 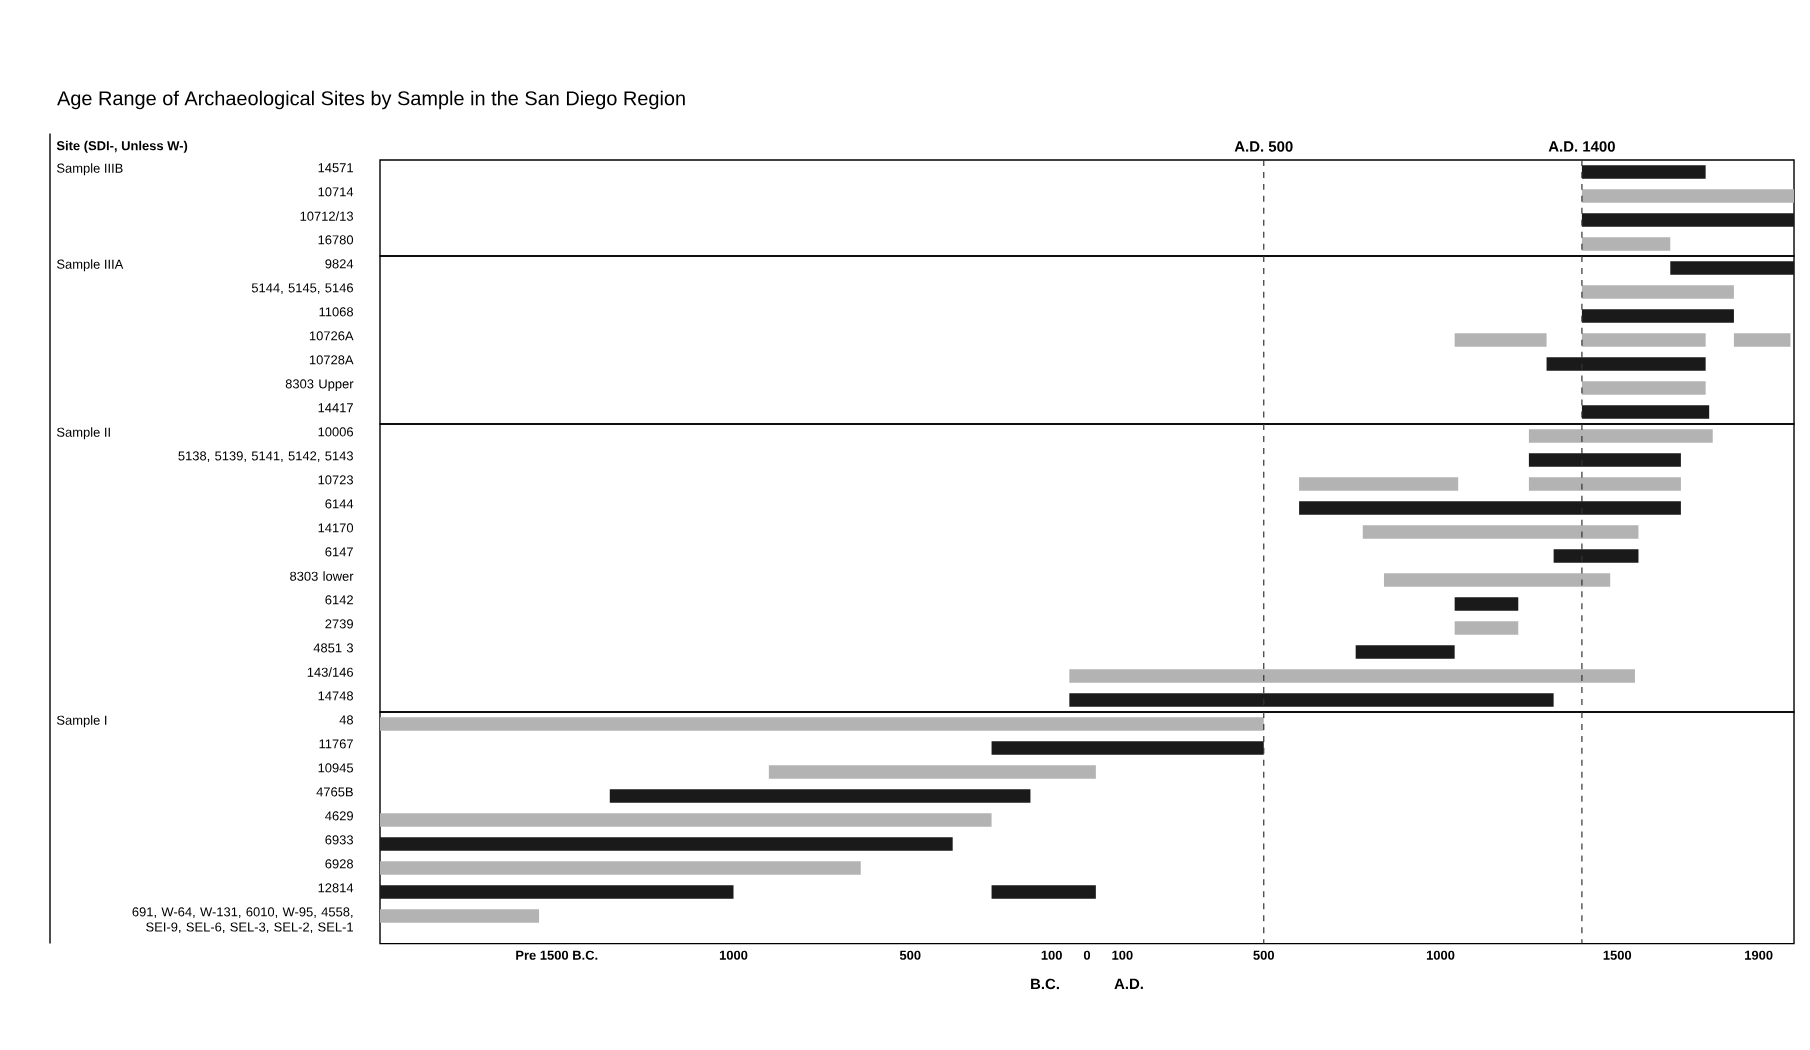 What do you see at coordinates (371, 100) in the screenshot?
I see `chart-title: Age Range of Archaeological Sites by Sample in the San Diego Region` at bounding box center [371, 100].